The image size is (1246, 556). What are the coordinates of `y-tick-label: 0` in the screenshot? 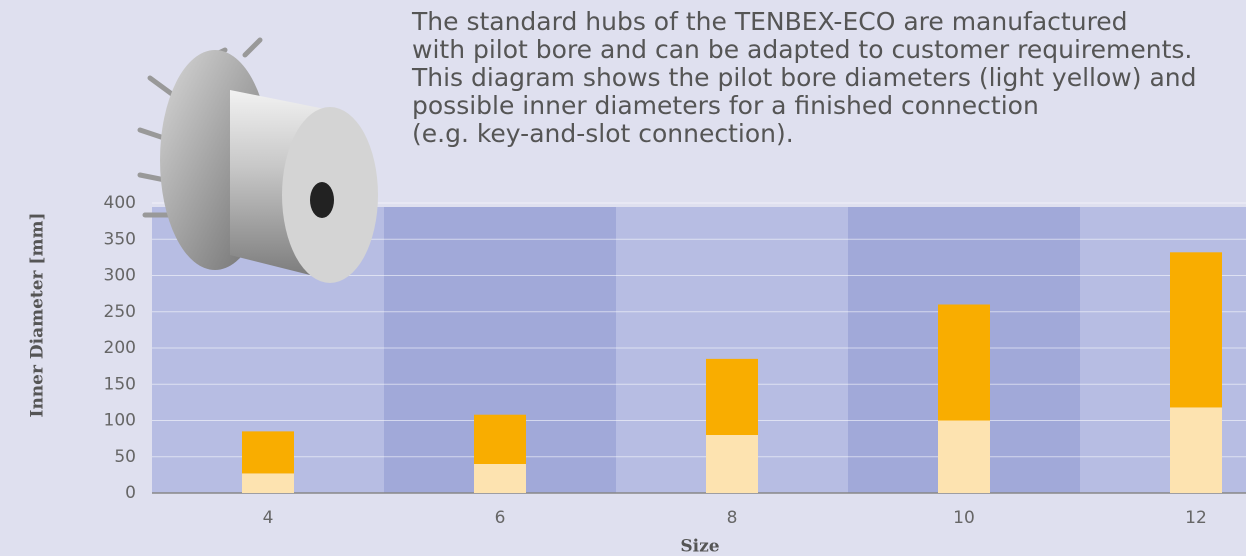 It's located at (130, 493).